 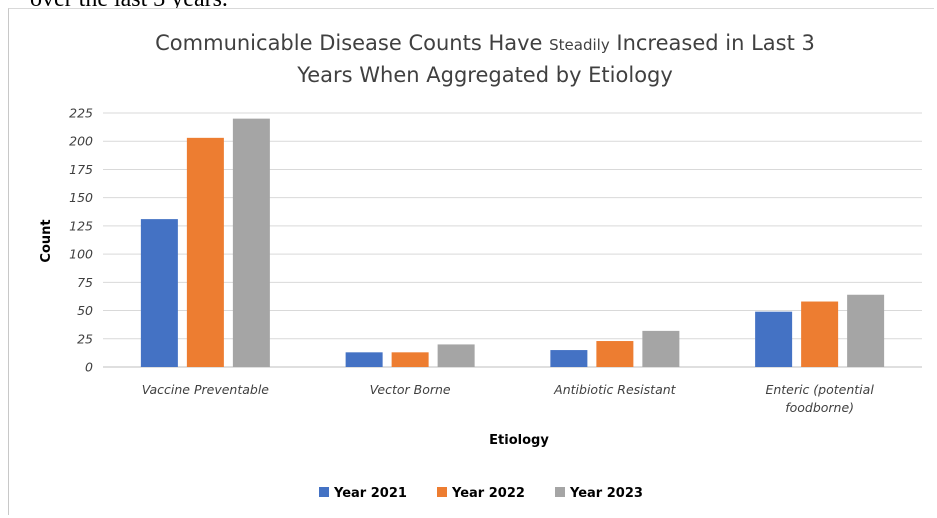 I want to click on y-tick-label: 50, so click(x=85, y=310).